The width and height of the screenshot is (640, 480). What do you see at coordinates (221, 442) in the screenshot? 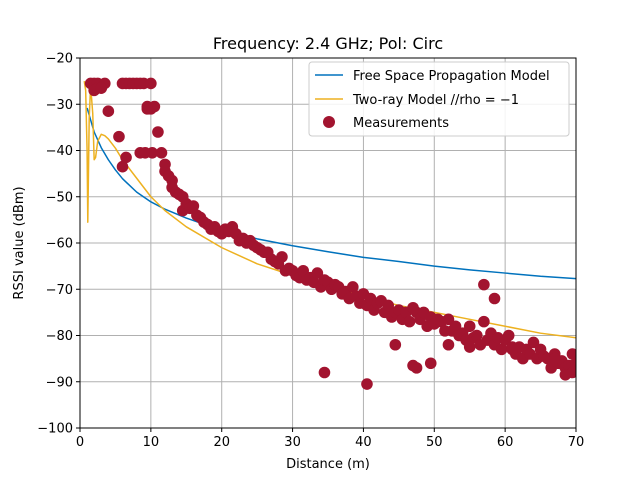
I see `x-tick-label: 20` at bounding box center [221, 442].